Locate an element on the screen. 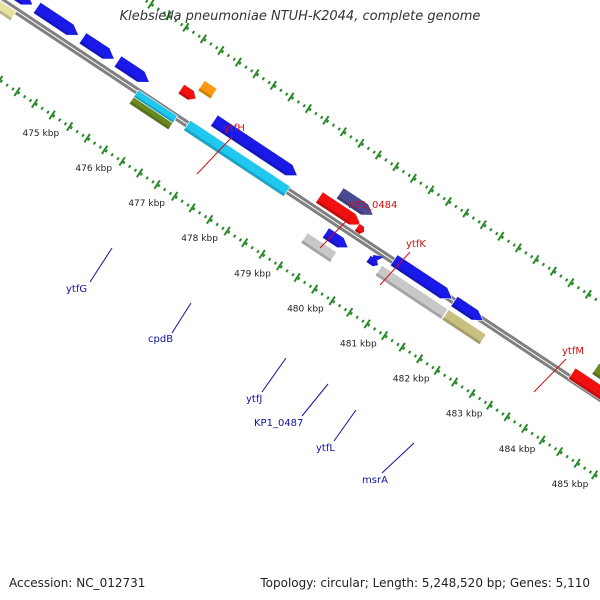  label-connector-g-msrA is located at coordinates (398, 458).